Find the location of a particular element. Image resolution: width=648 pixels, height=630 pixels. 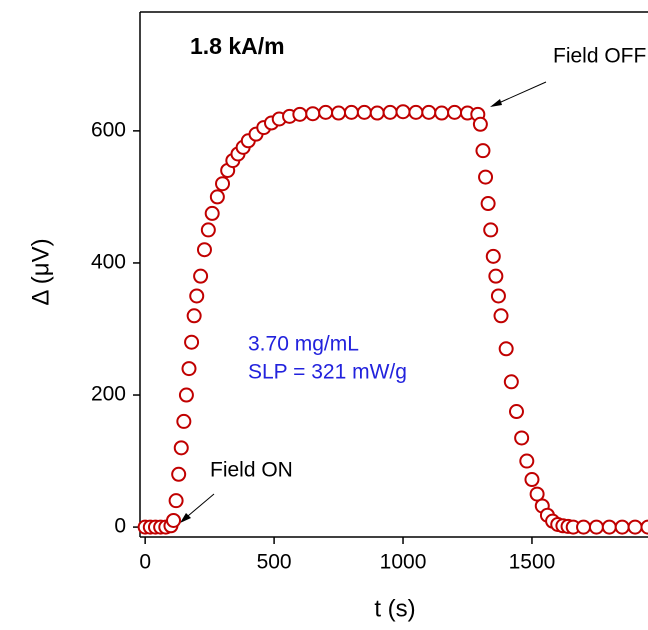

annotation-on: Field ON is located at coordinates (251, 470).